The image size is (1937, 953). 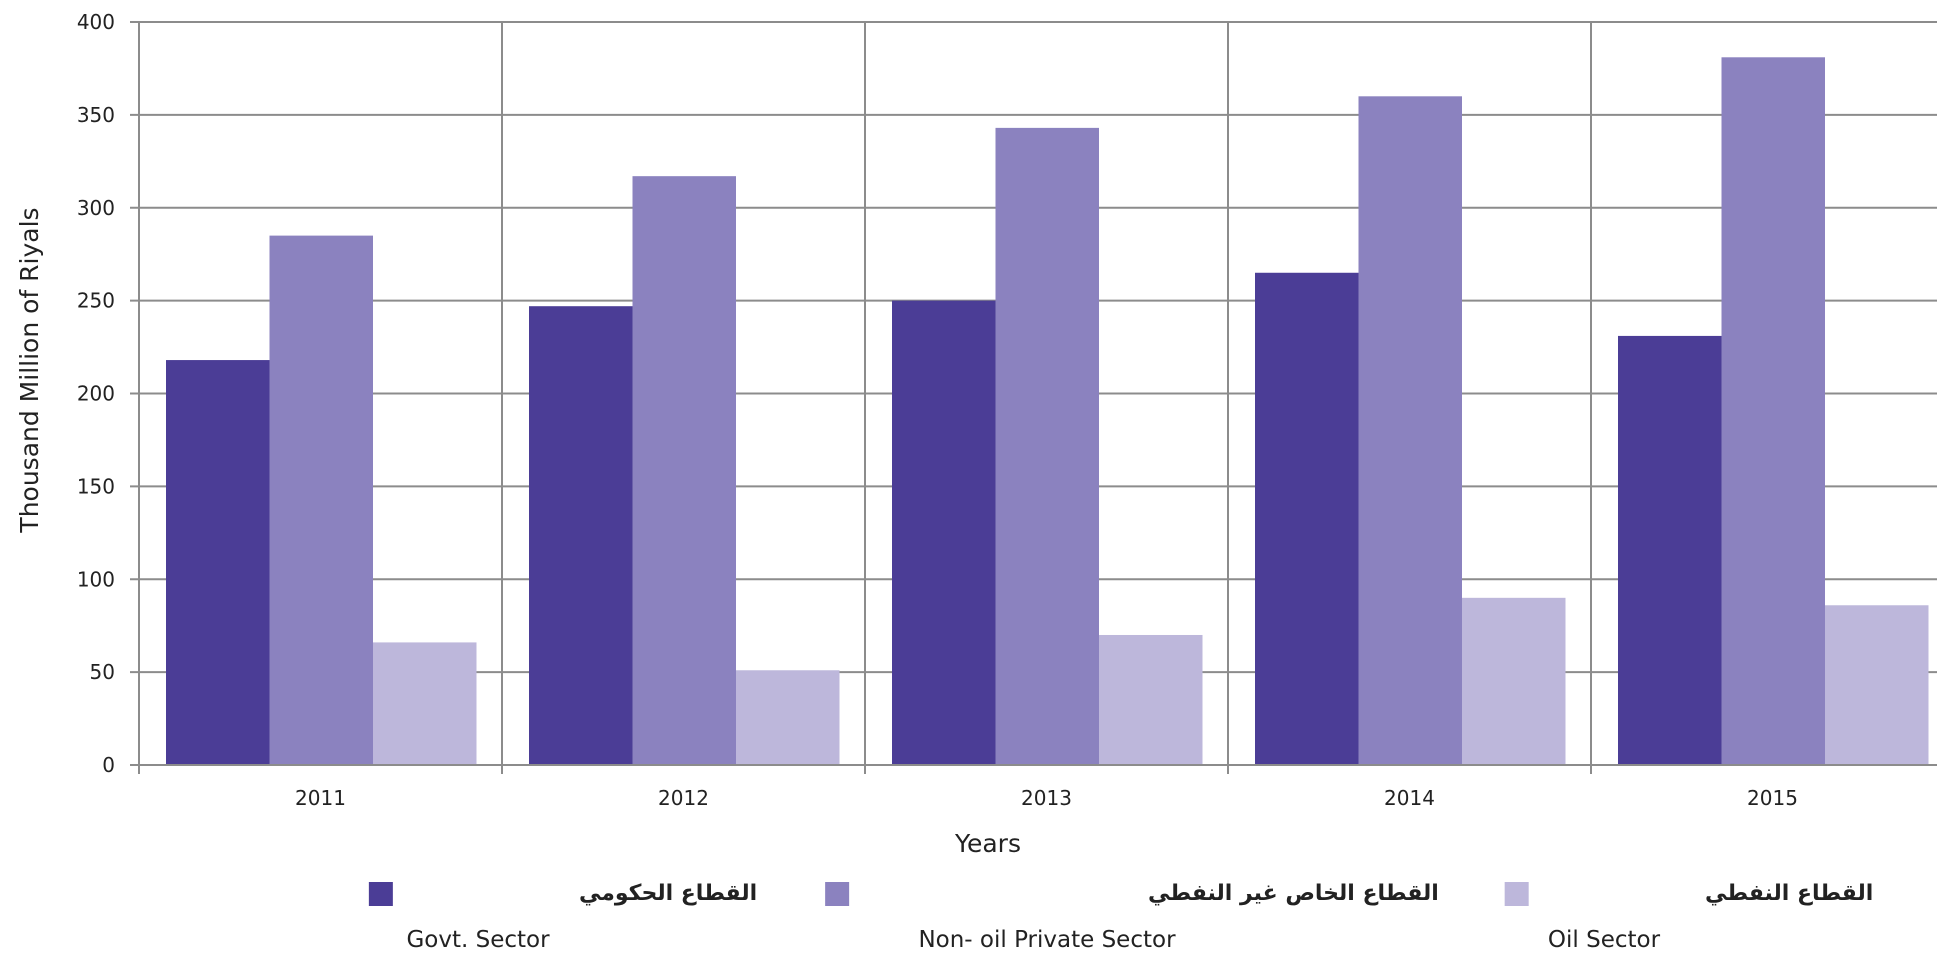 What do you see at coordinates (102, 672) in the screenshot?
I see `y-tick-label: 50` at bounding box center [102, 672].